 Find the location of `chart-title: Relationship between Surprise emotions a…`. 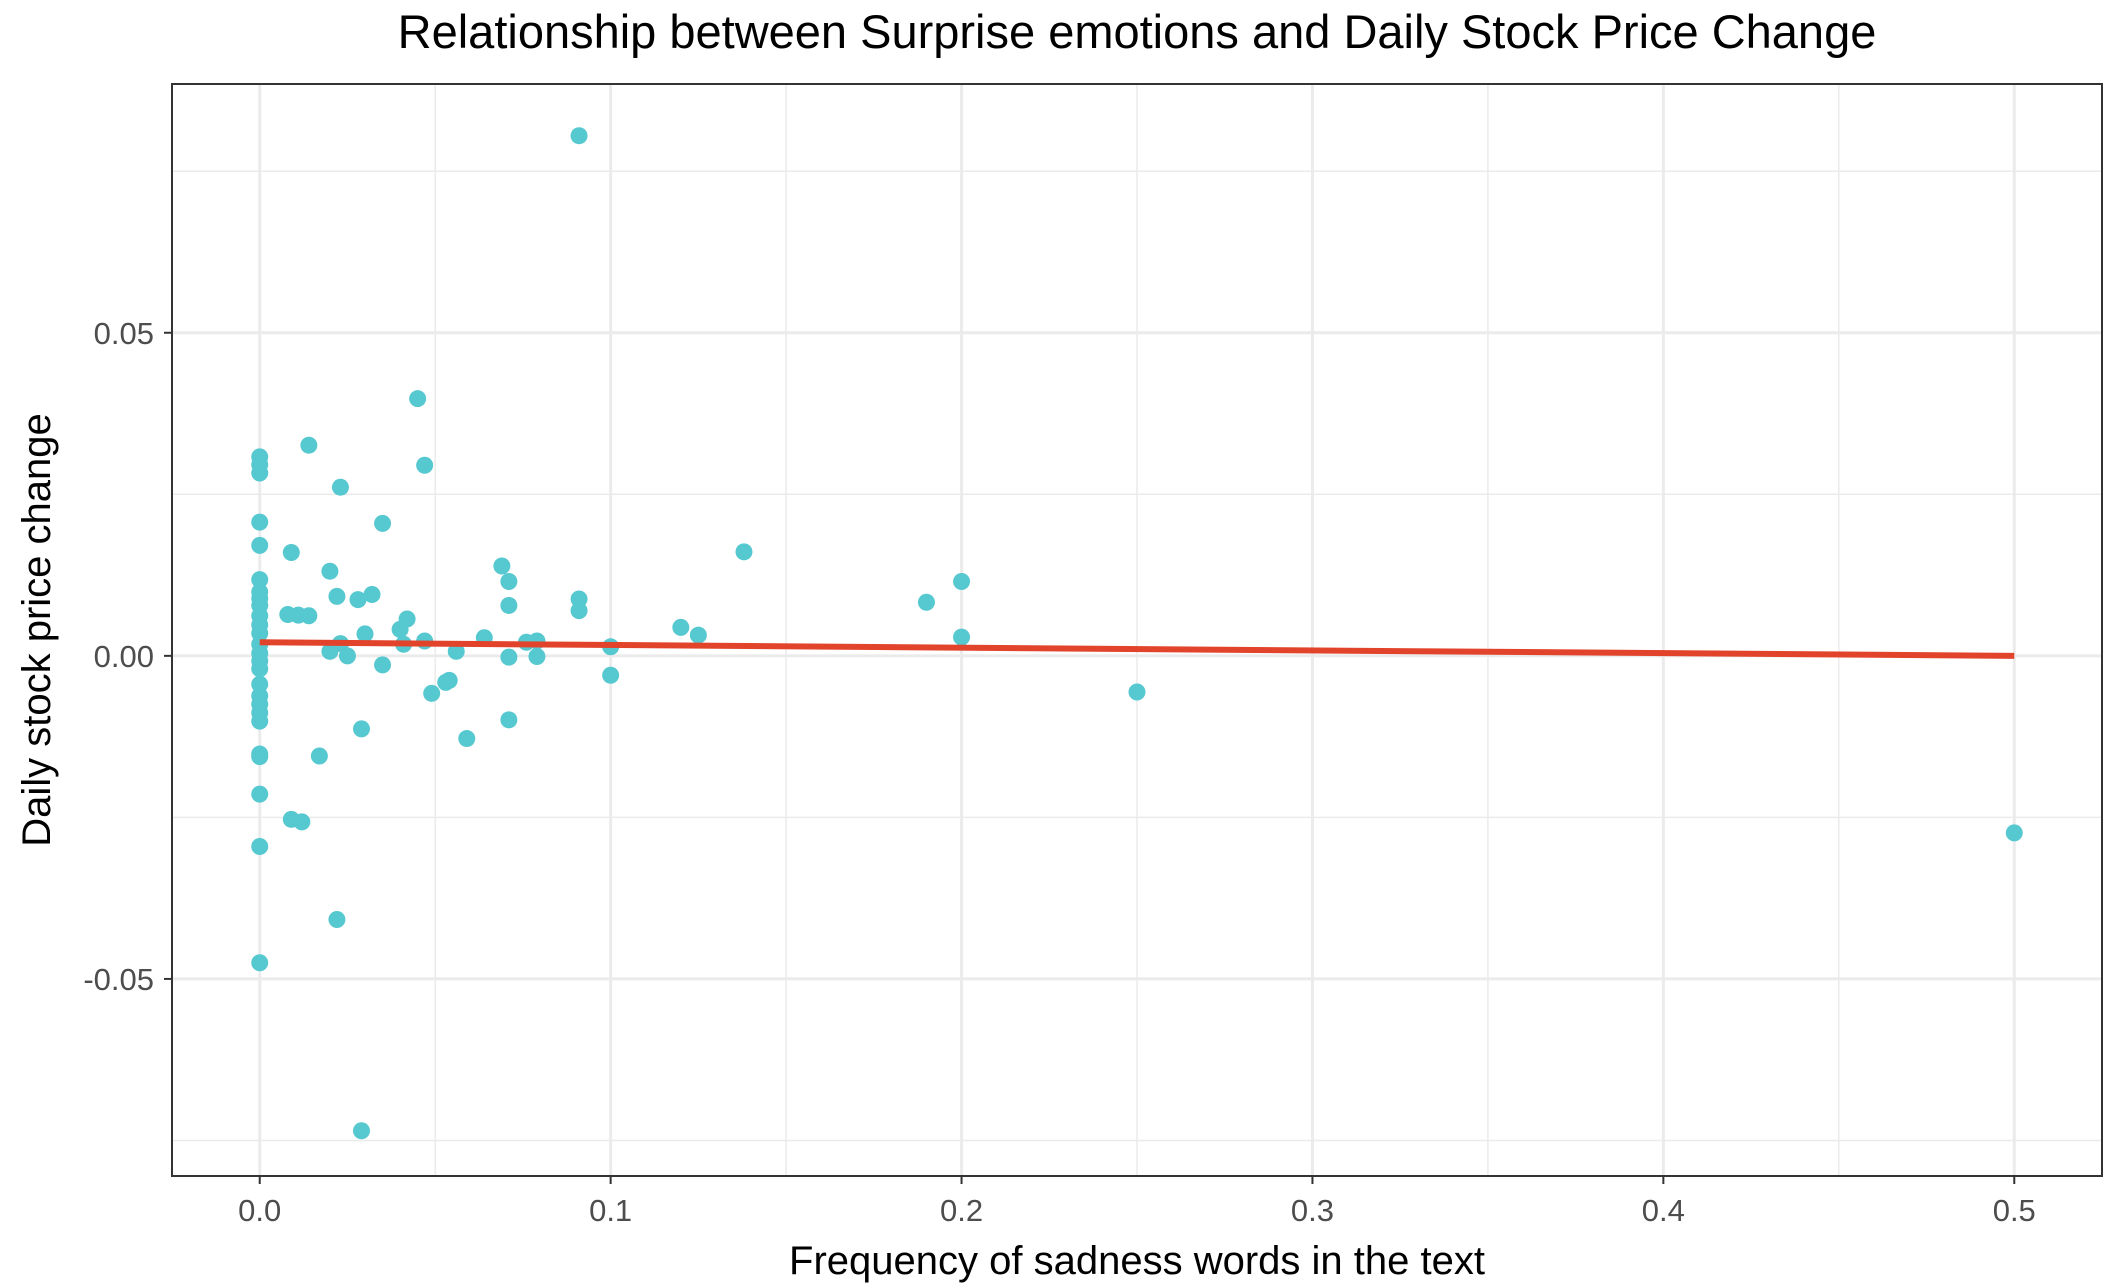

chart-title: Relationship between Surprise emotions a… is located at coordinates (1137, 31).